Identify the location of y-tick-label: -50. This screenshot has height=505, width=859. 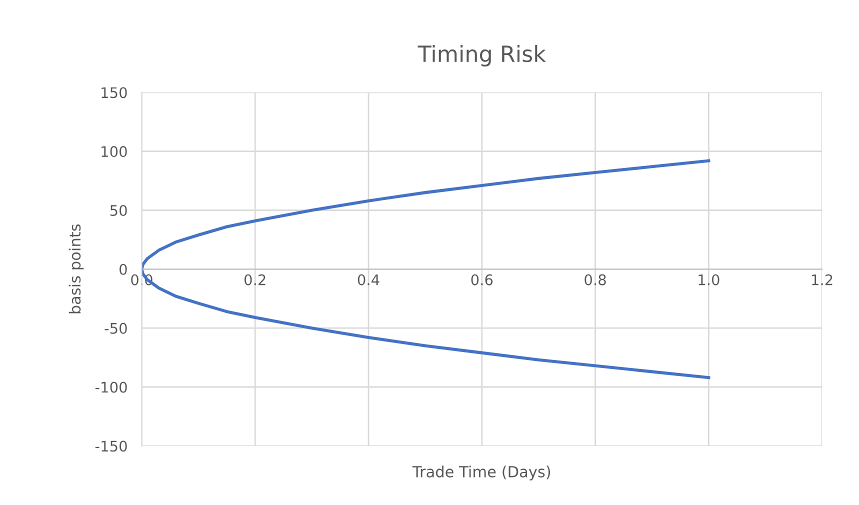
(115, 328).